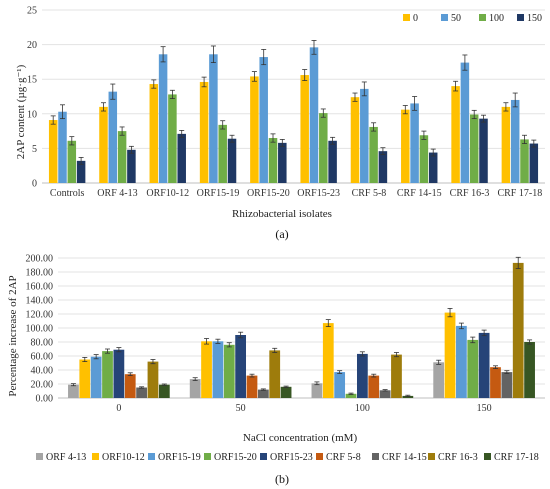  What do you see at coordinates (268, 193) in the screenshot?
I see `x-tick-label: ORF15-20` at bounding box center [268, 193].